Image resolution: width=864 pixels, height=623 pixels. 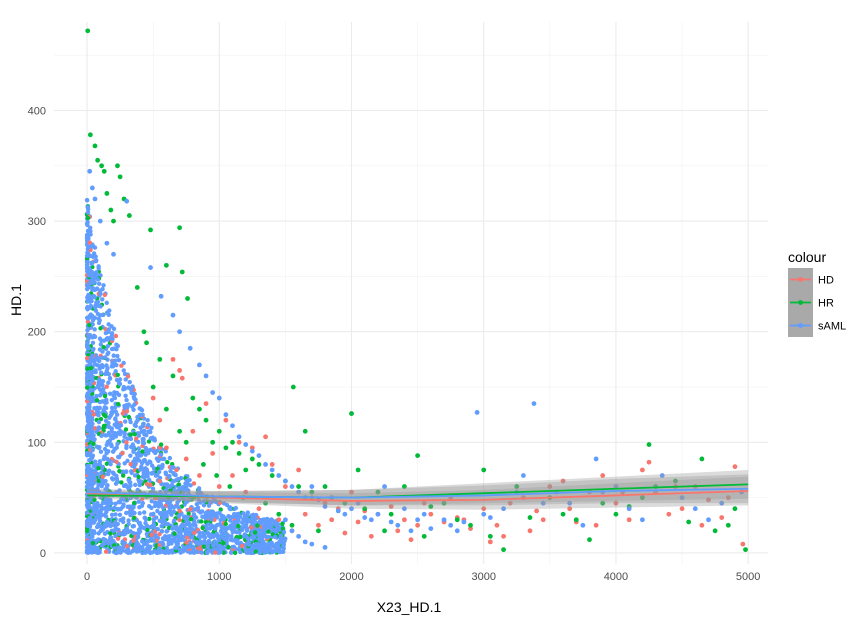 What do you see at coordinates (616, 577) in the screenshot?
I see `x-tick-label: 4000` at bounding box center [616, 577].